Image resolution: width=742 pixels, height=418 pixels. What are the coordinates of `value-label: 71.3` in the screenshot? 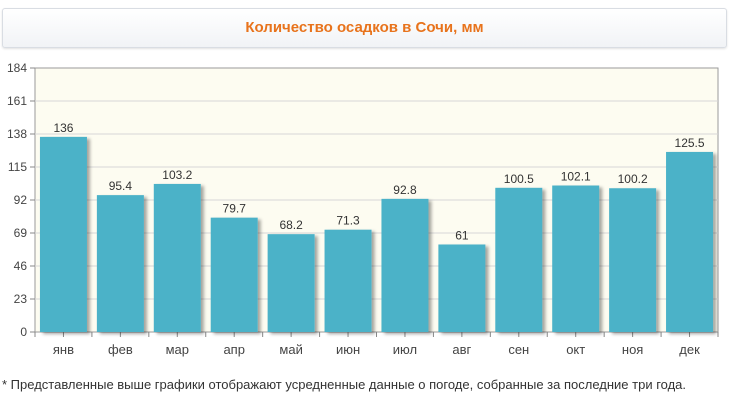 It's located at (348, 221).